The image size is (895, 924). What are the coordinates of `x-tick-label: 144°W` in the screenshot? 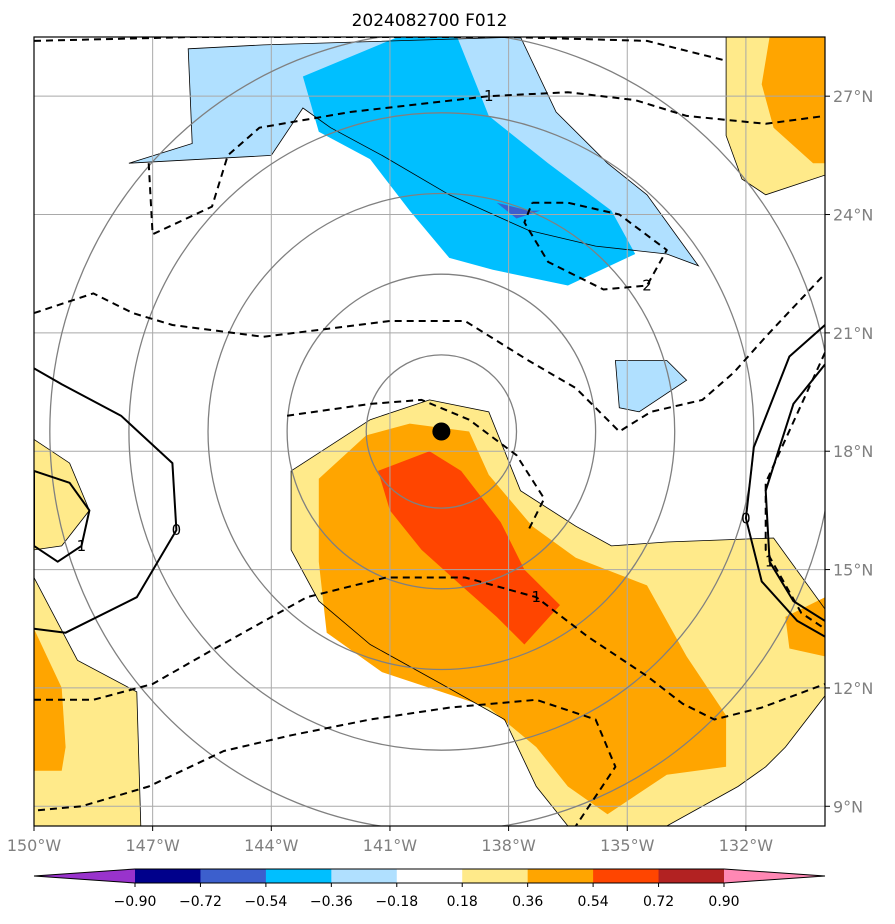 It's located at (271, 845).